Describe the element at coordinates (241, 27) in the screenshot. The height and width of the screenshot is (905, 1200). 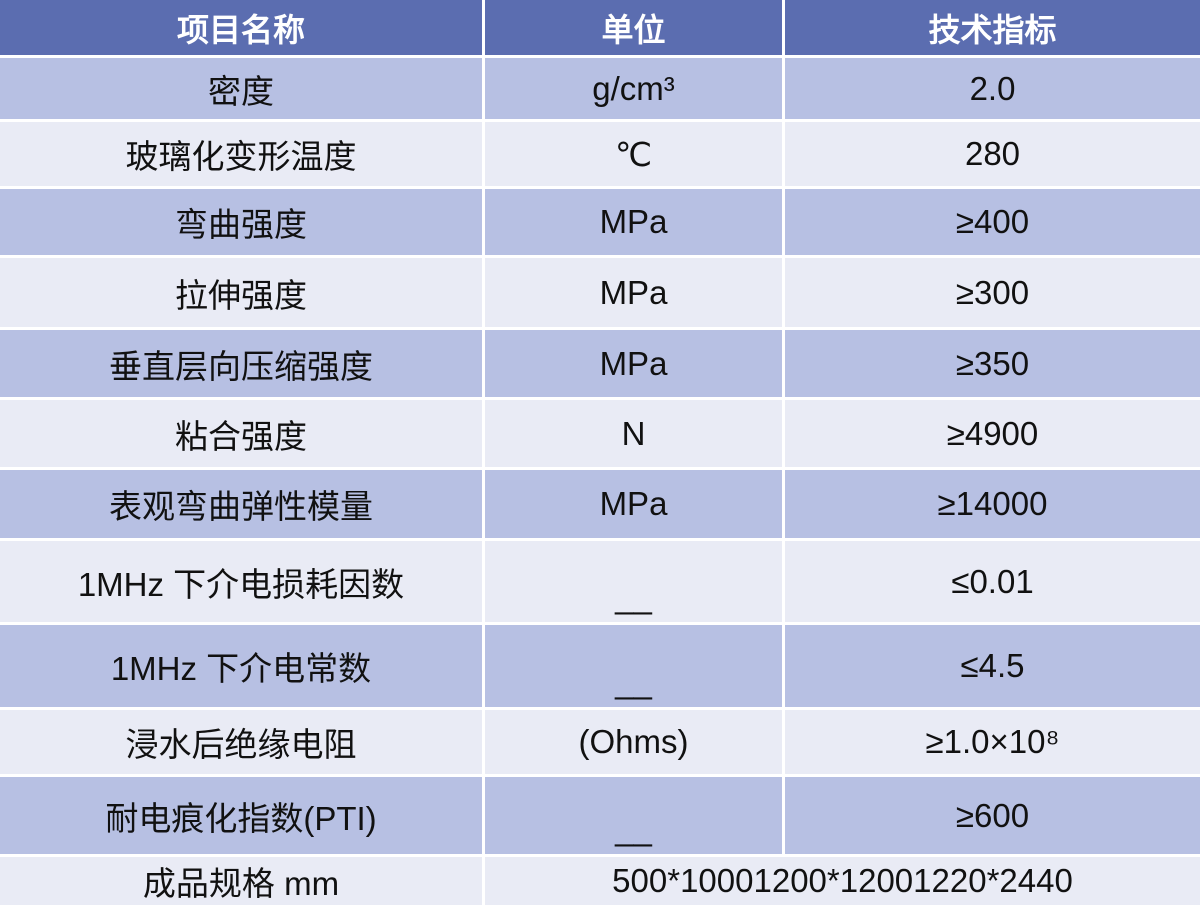
I see `header-item-name: 项目名称` at that location.